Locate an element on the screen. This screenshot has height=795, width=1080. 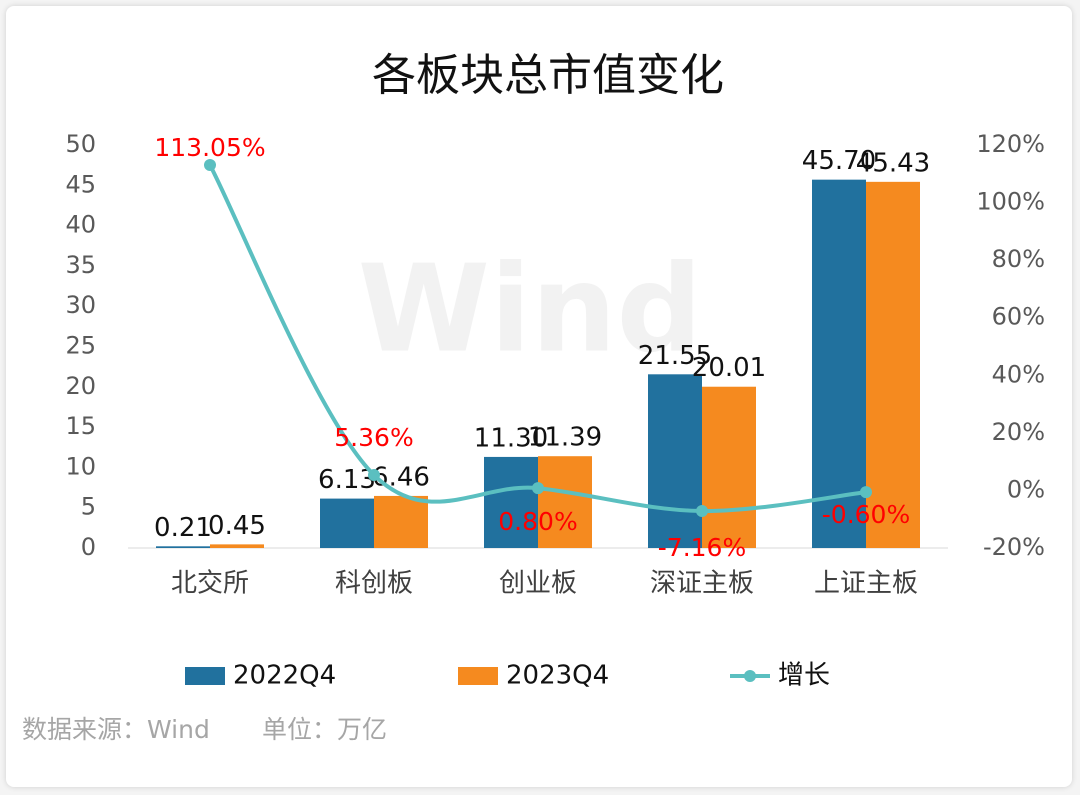
x-tick-label: 创业板 is located at coordinates (538, 584).